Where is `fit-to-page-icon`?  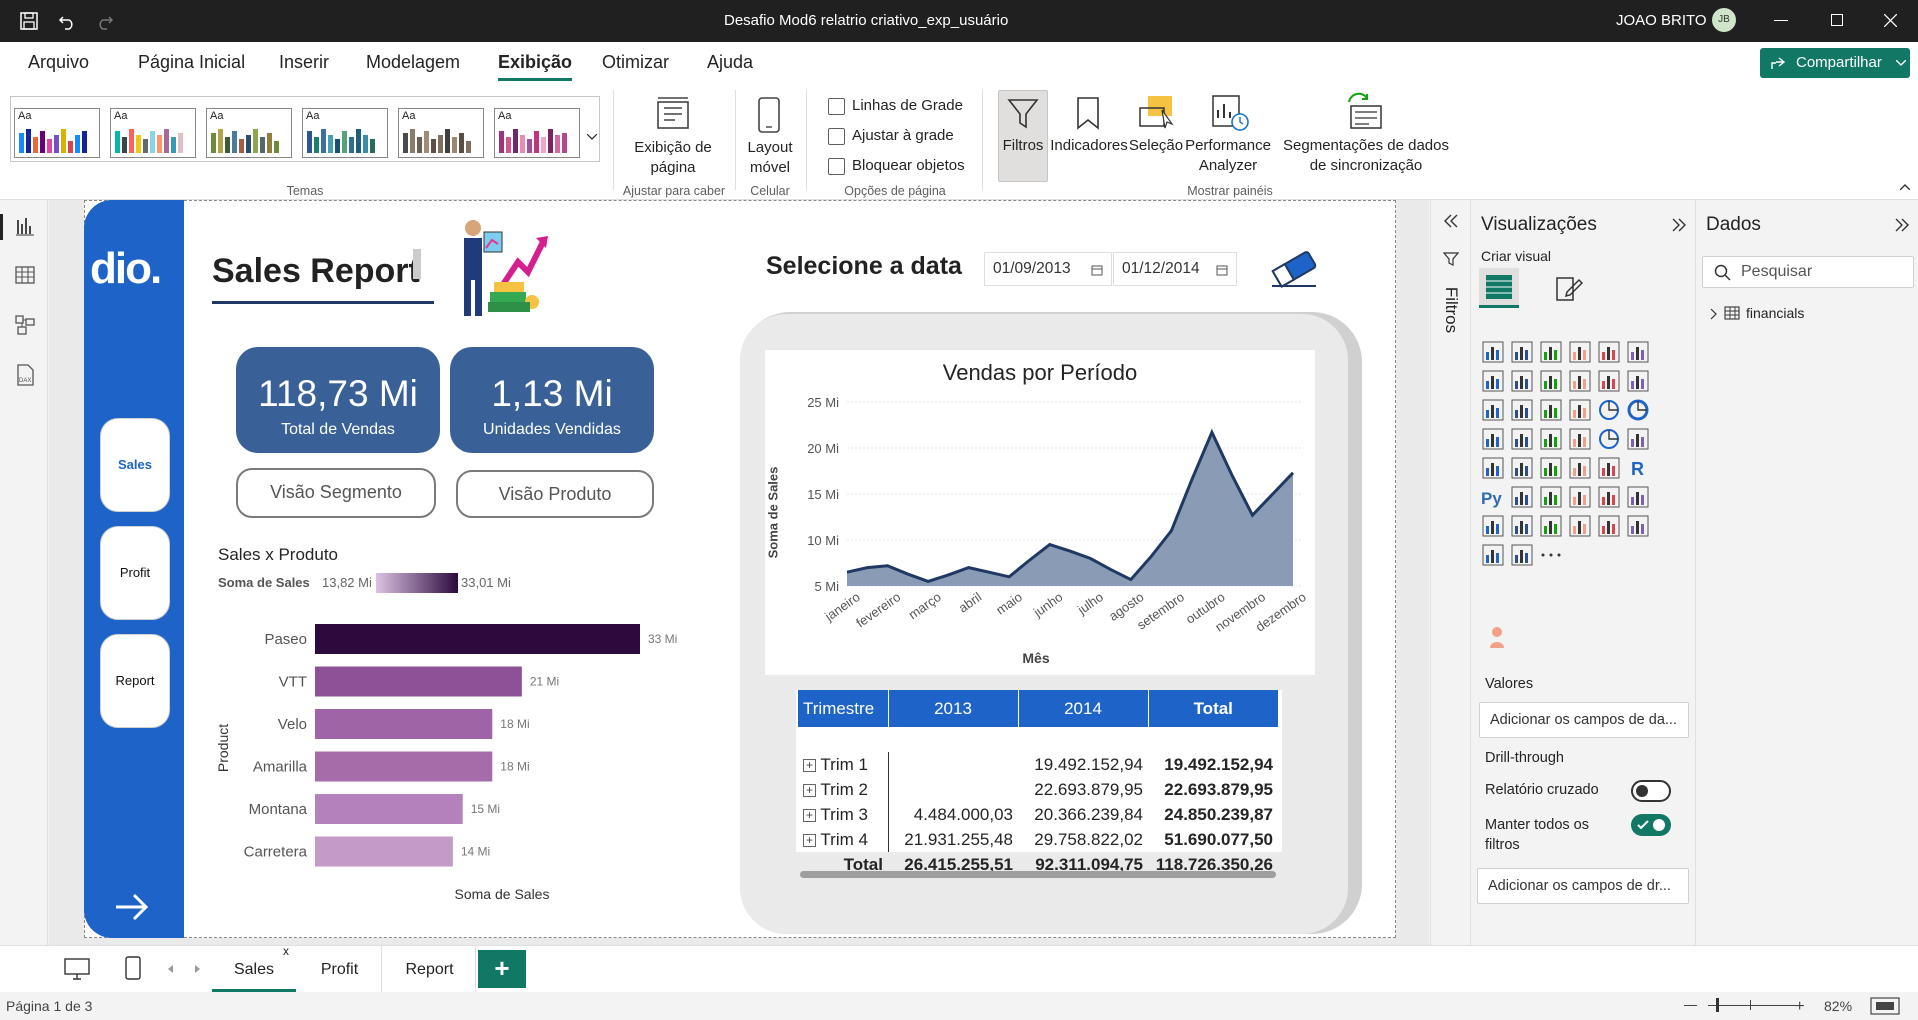 fit-to-page-icon is located at coordinates (1885, 1006).